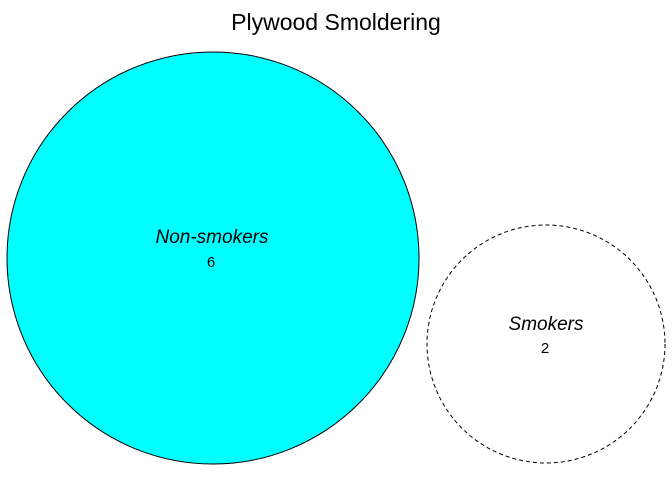 The height and width of the screenshot is (480, 672). I want to click on smokers-label: Smokers, so click(546, 324).